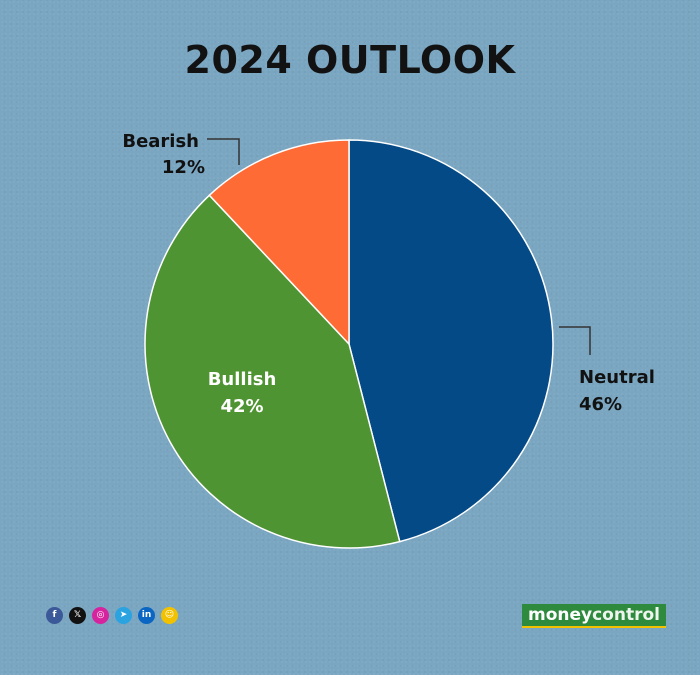  I want to click on snapchat-icon: ☺, so click(169, 615).